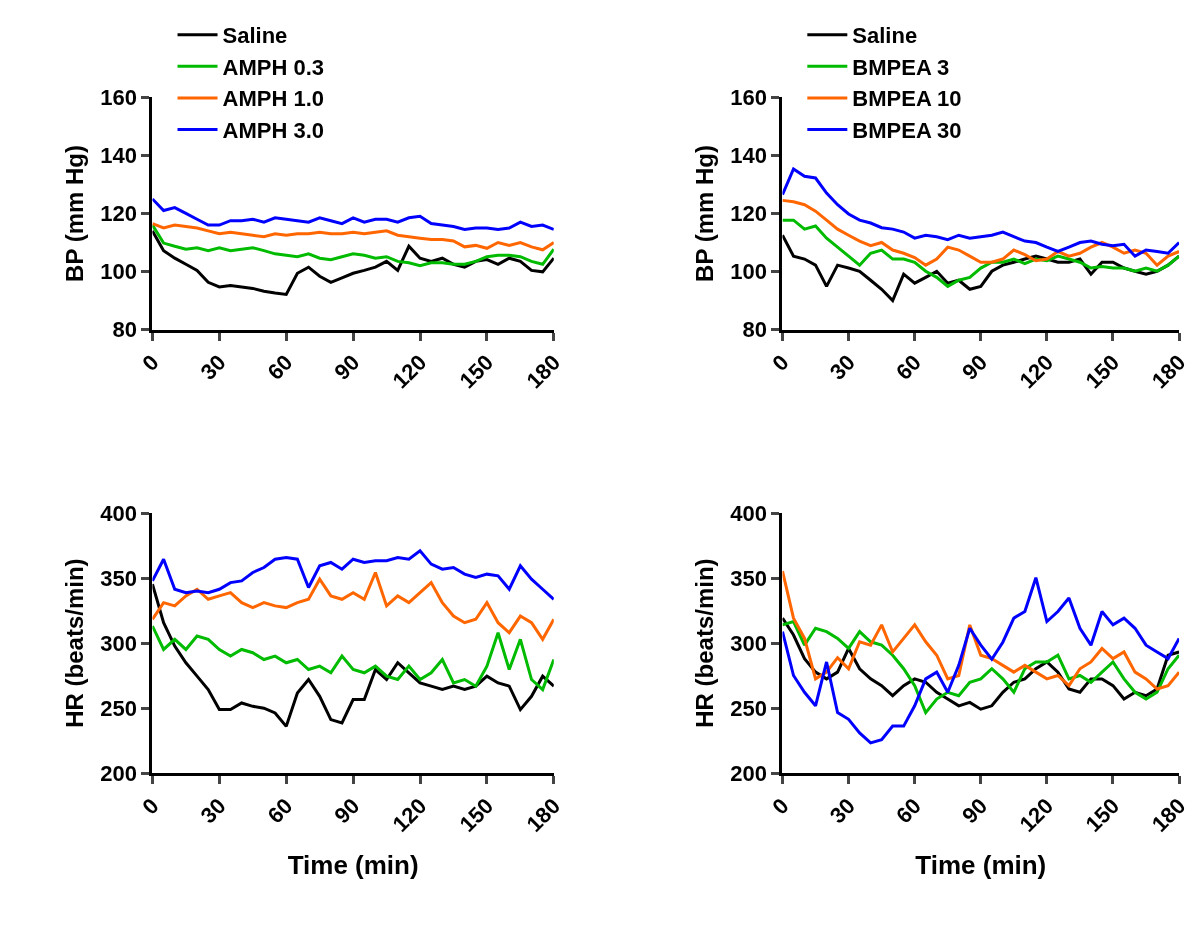 Image resolution: width=1191 pixels, height=926 pixels. I want to click on legend-label: AMPH 0.3, so click(273, 67).